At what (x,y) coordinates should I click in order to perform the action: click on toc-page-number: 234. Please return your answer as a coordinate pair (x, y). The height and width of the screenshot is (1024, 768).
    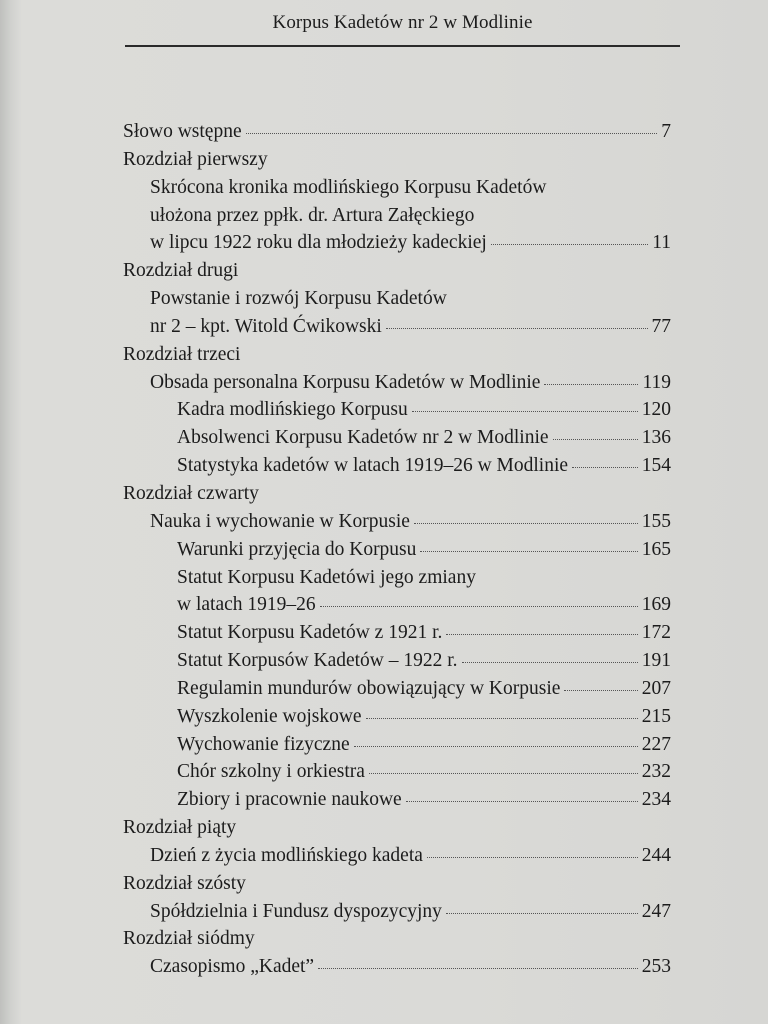
    Looking at the image, I should click on (656, 800).